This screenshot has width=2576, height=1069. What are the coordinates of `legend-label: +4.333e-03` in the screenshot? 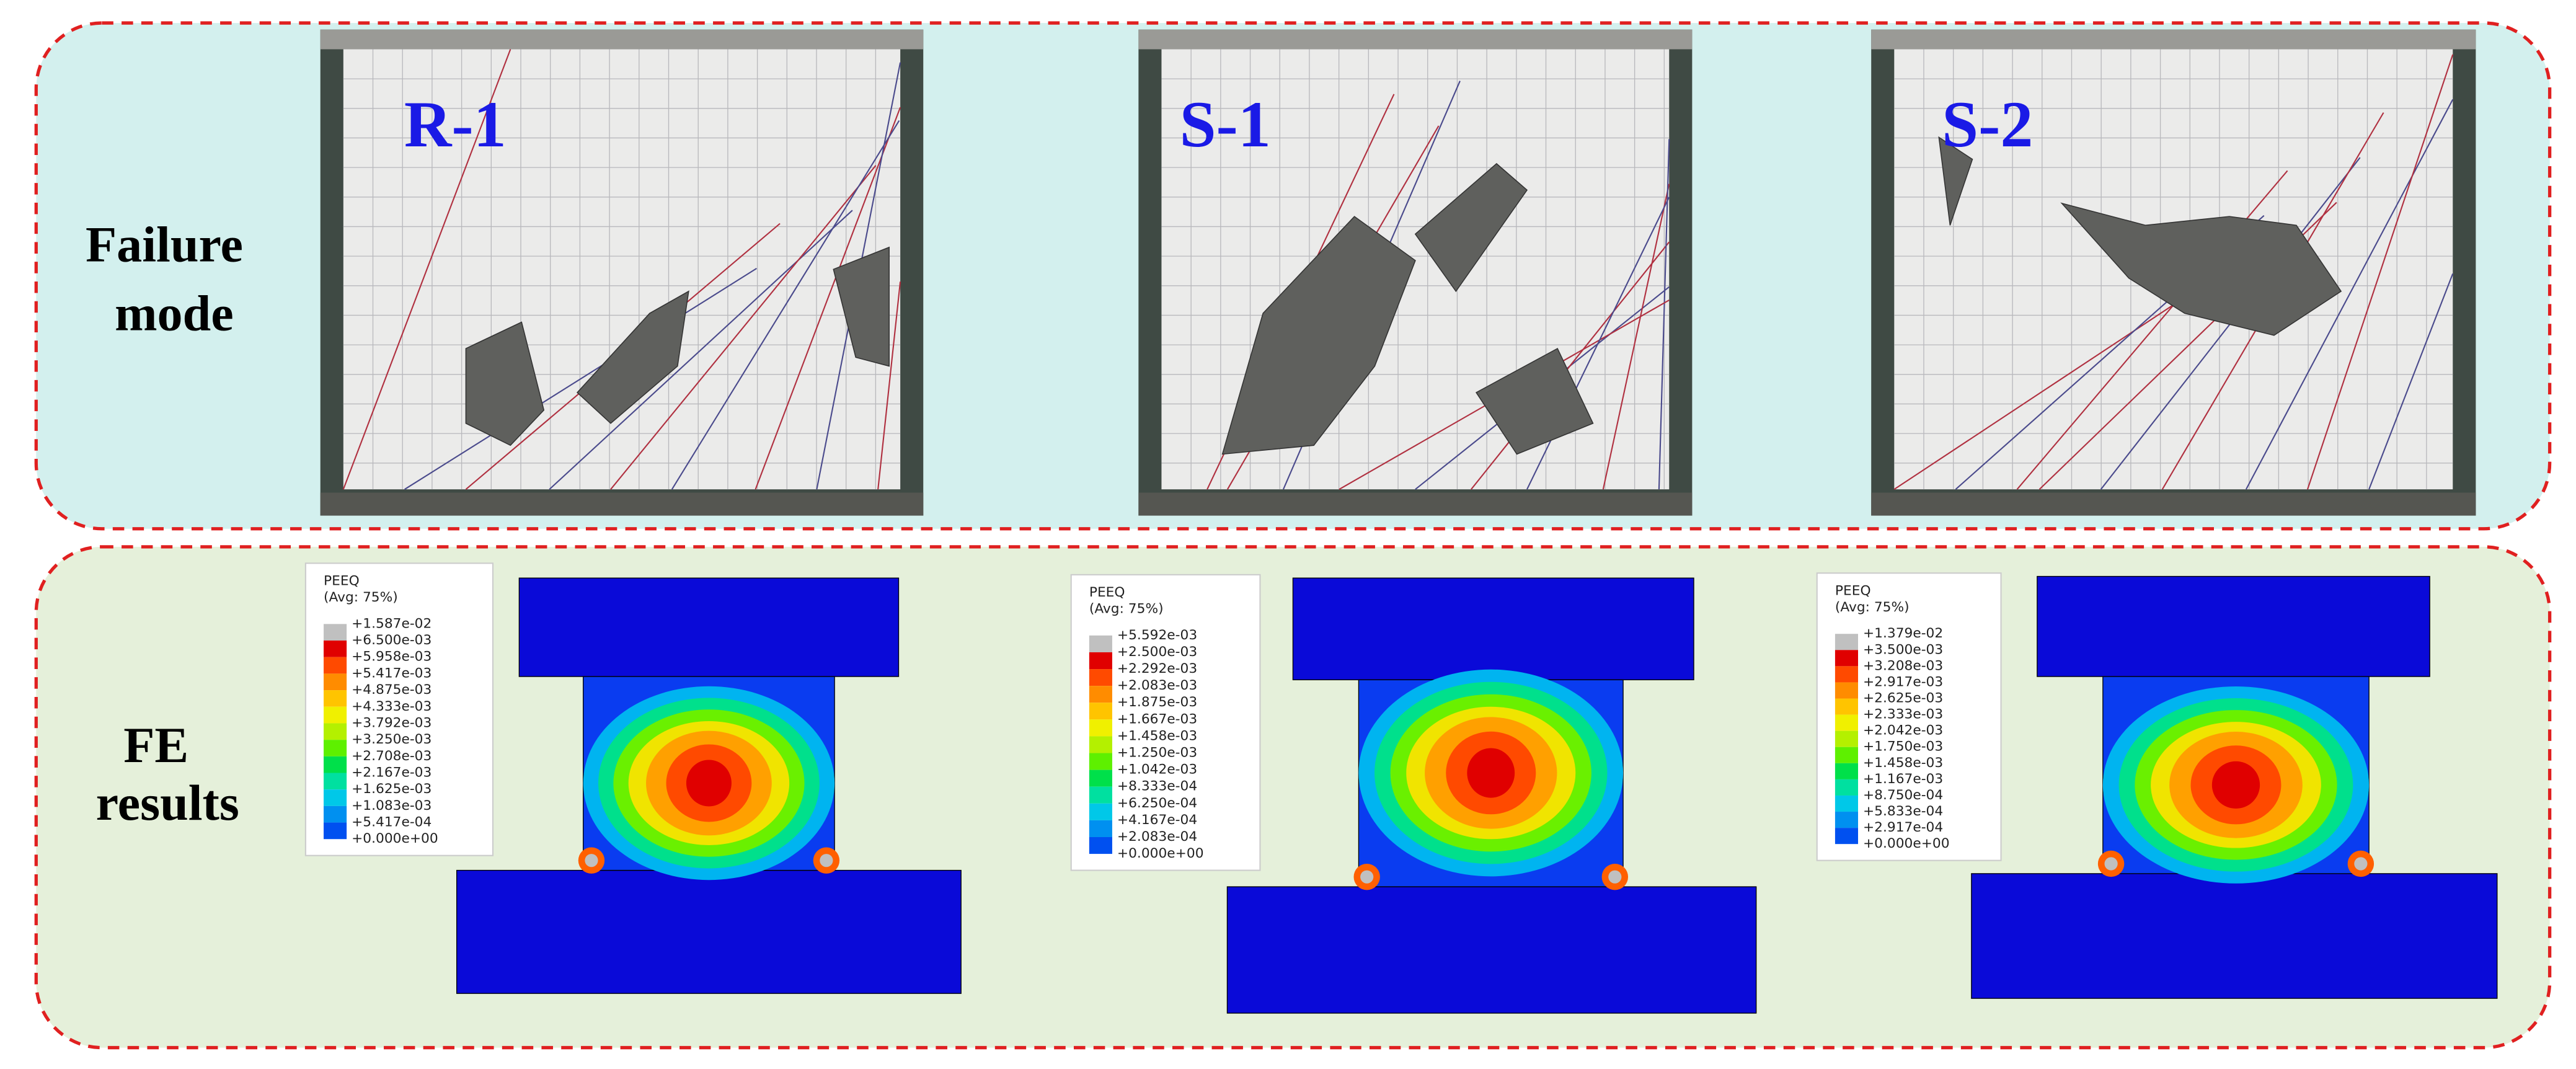 It's located at (392, 706).